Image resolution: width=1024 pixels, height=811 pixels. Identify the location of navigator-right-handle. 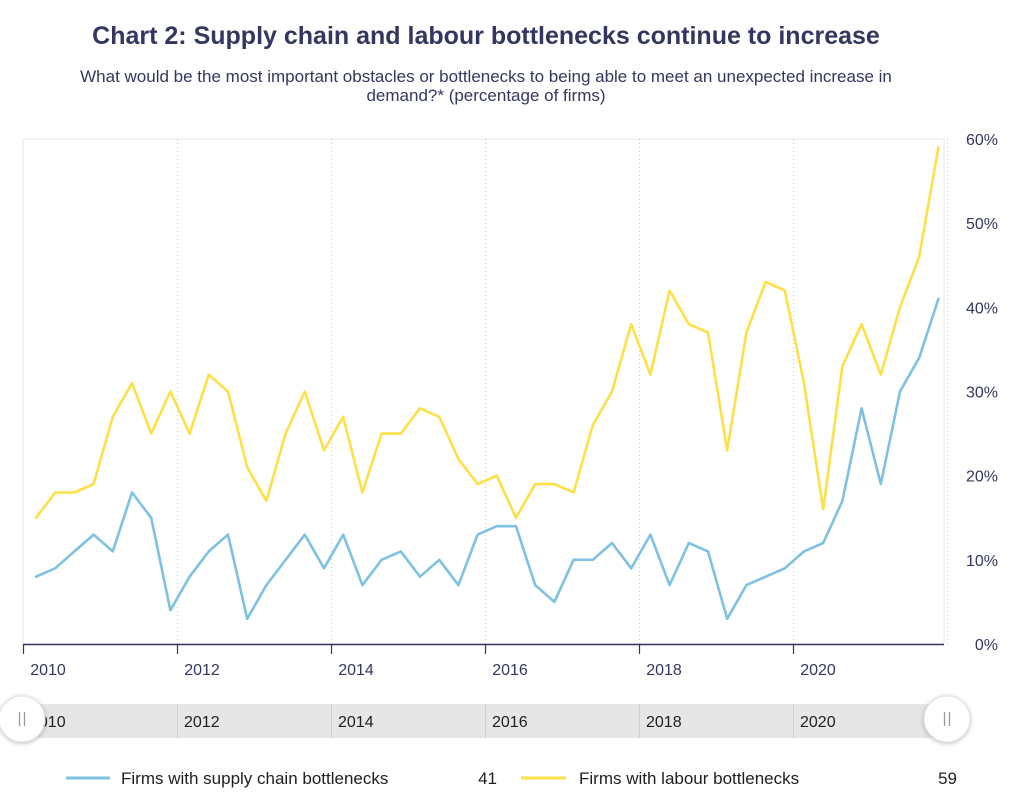
(947, 719).